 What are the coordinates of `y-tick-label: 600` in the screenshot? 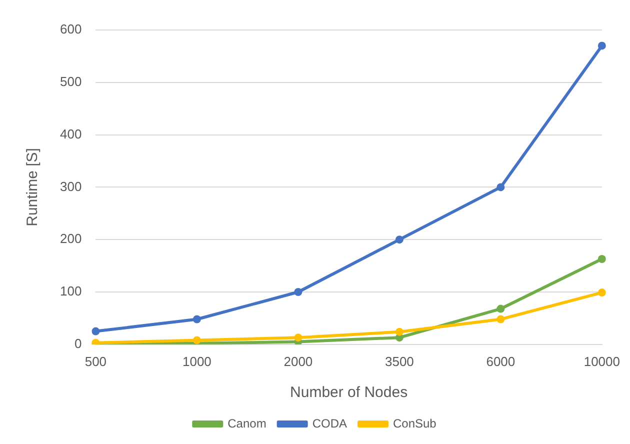 It's located at (71, 29).